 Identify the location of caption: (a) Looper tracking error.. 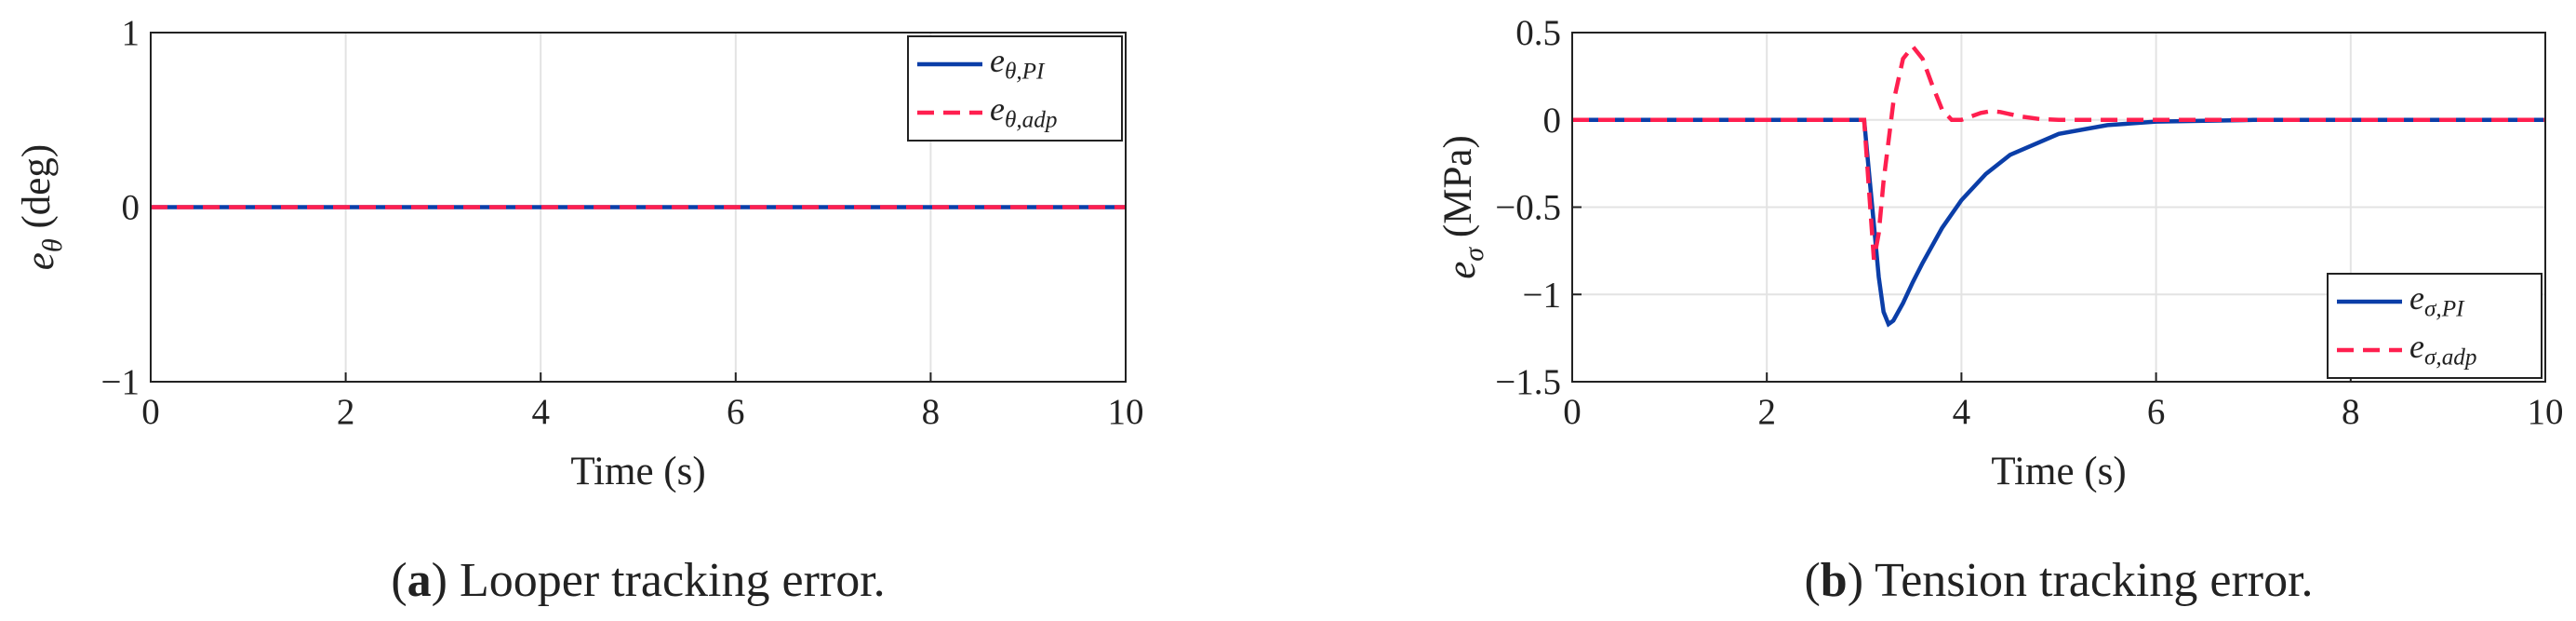
(638, 581).